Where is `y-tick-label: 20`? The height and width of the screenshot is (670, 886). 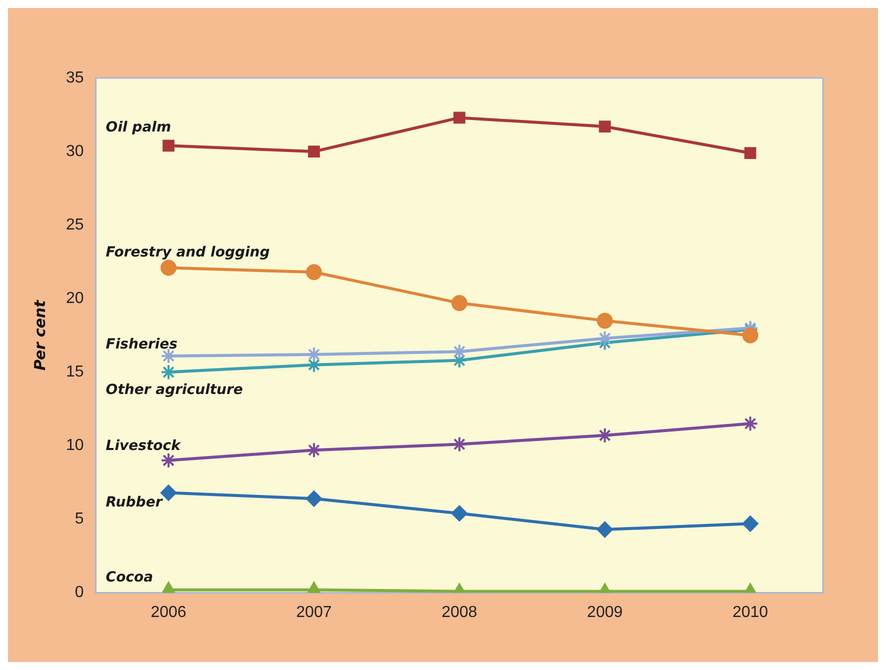
y-tick-label: 20 is located at coordinates (75, 299).